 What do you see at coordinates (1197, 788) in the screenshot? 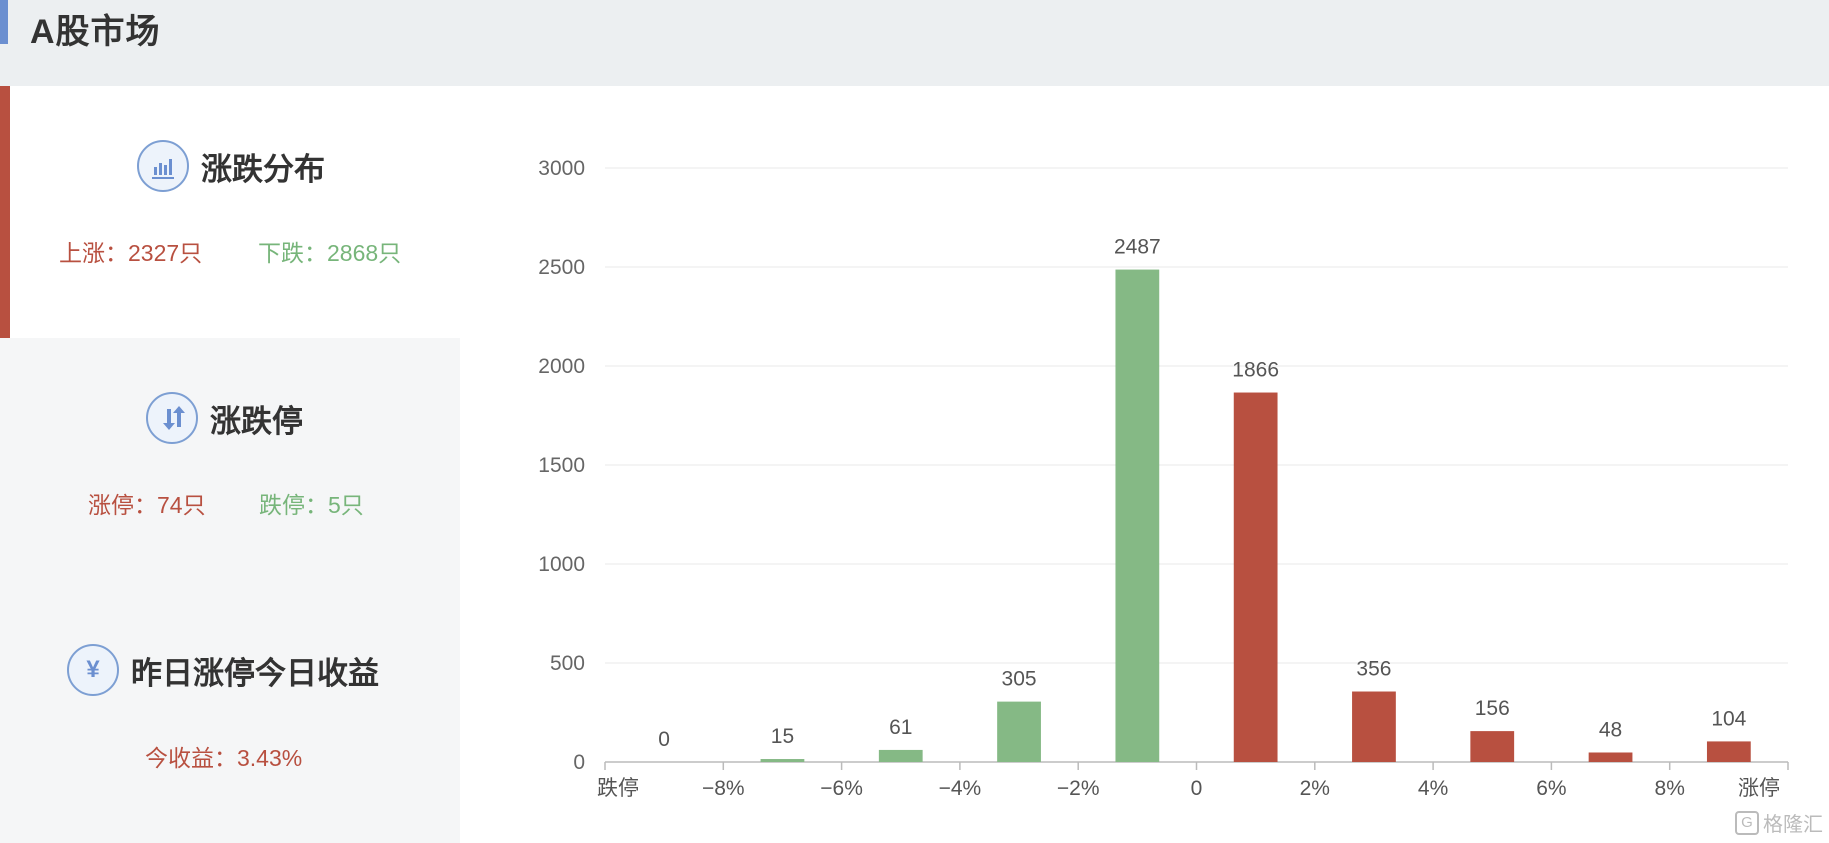
I see `x-tick-label: 0` at bounding box center [1197, 788].